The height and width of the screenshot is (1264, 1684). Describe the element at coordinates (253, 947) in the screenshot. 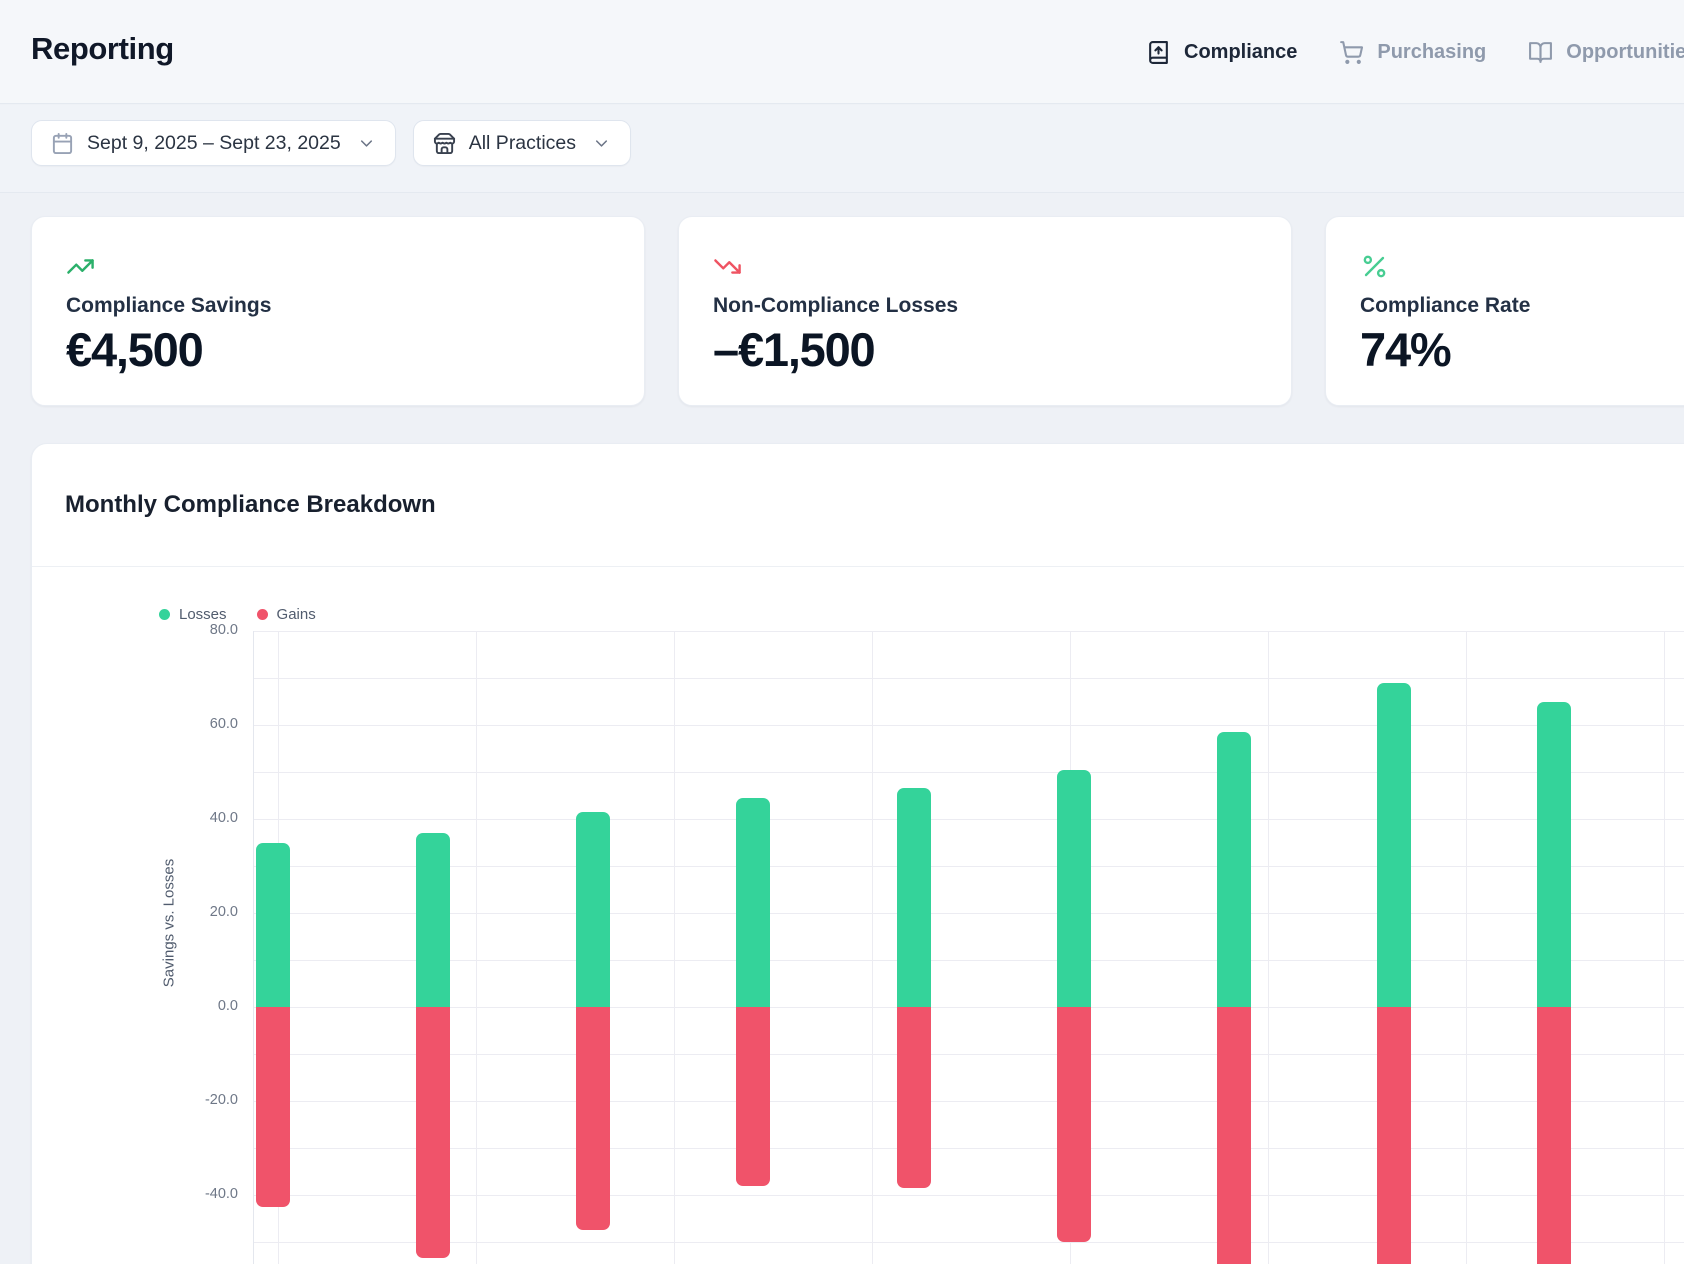

I see `y-axis-line` at that location.